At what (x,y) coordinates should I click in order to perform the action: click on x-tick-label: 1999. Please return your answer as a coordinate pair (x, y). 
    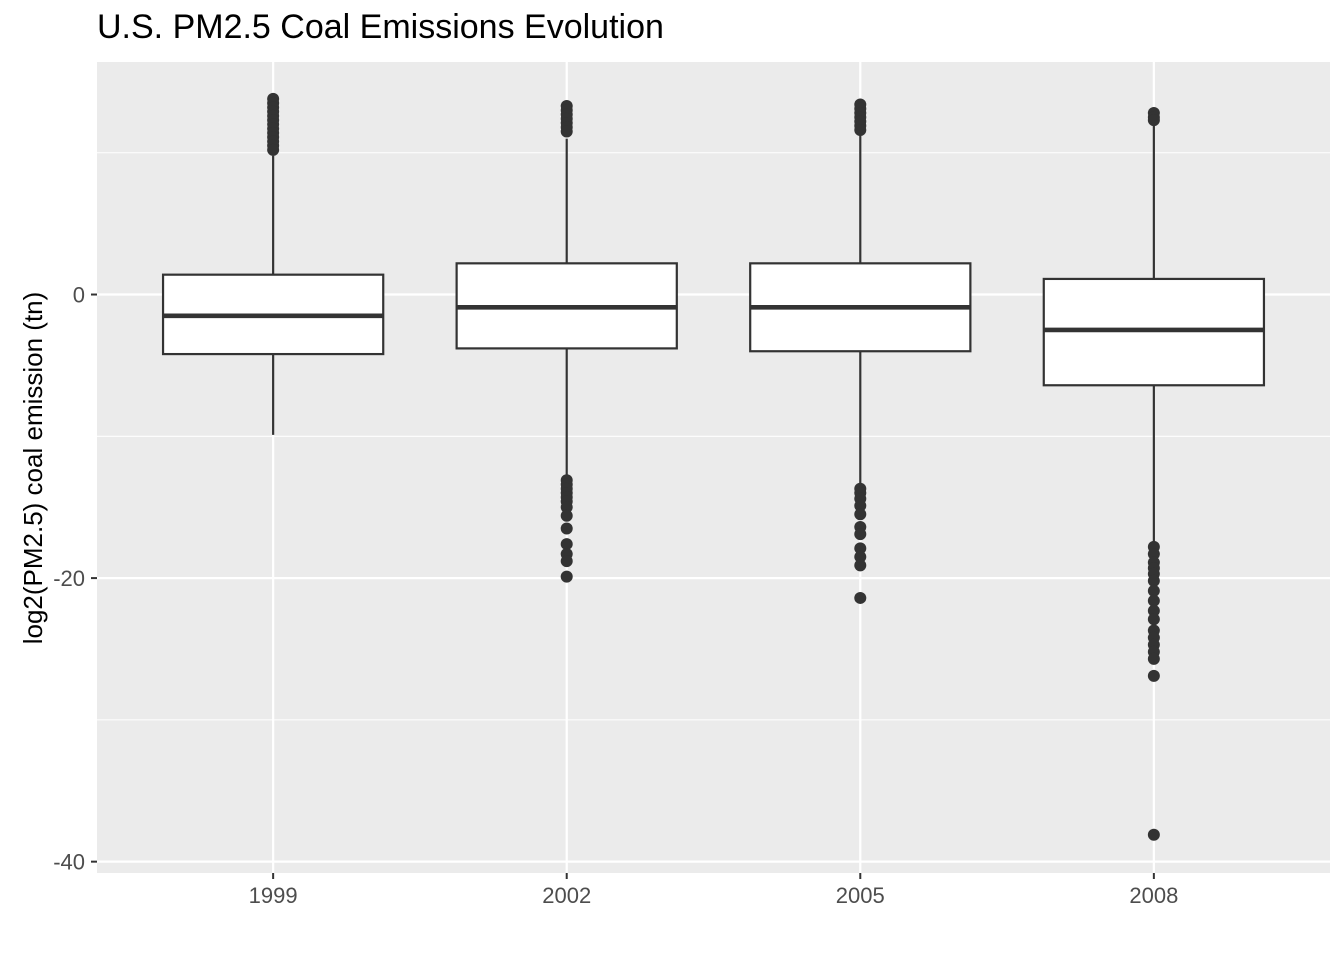
    Looking at the image, I should click on (273, 895).